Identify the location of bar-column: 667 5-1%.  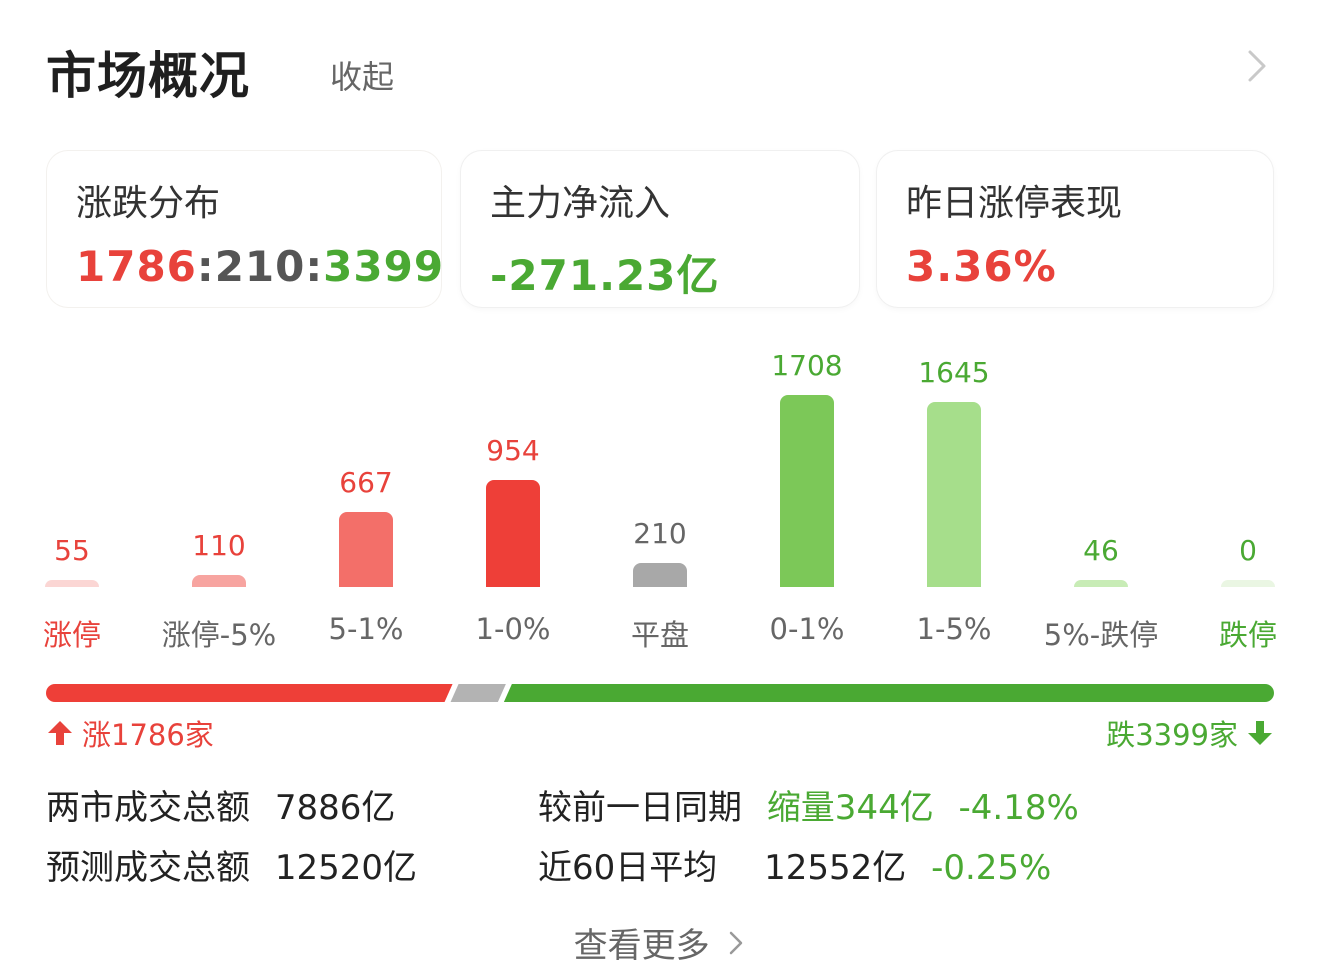
(366, 495).